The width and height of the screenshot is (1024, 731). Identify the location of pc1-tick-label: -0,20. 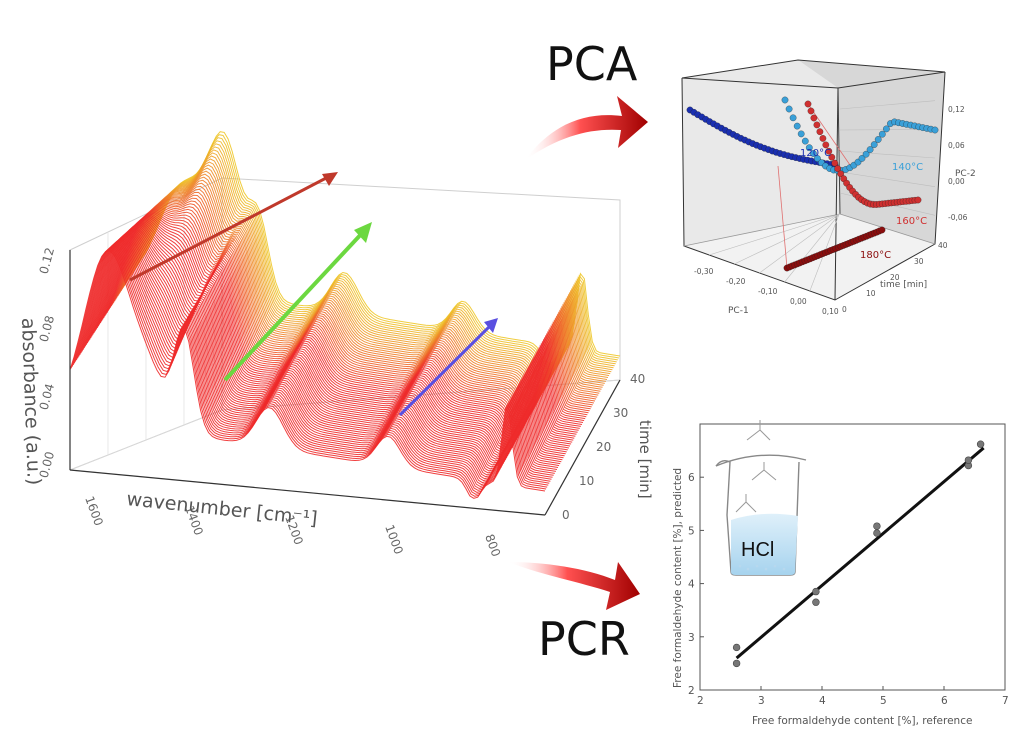
(736, 281).